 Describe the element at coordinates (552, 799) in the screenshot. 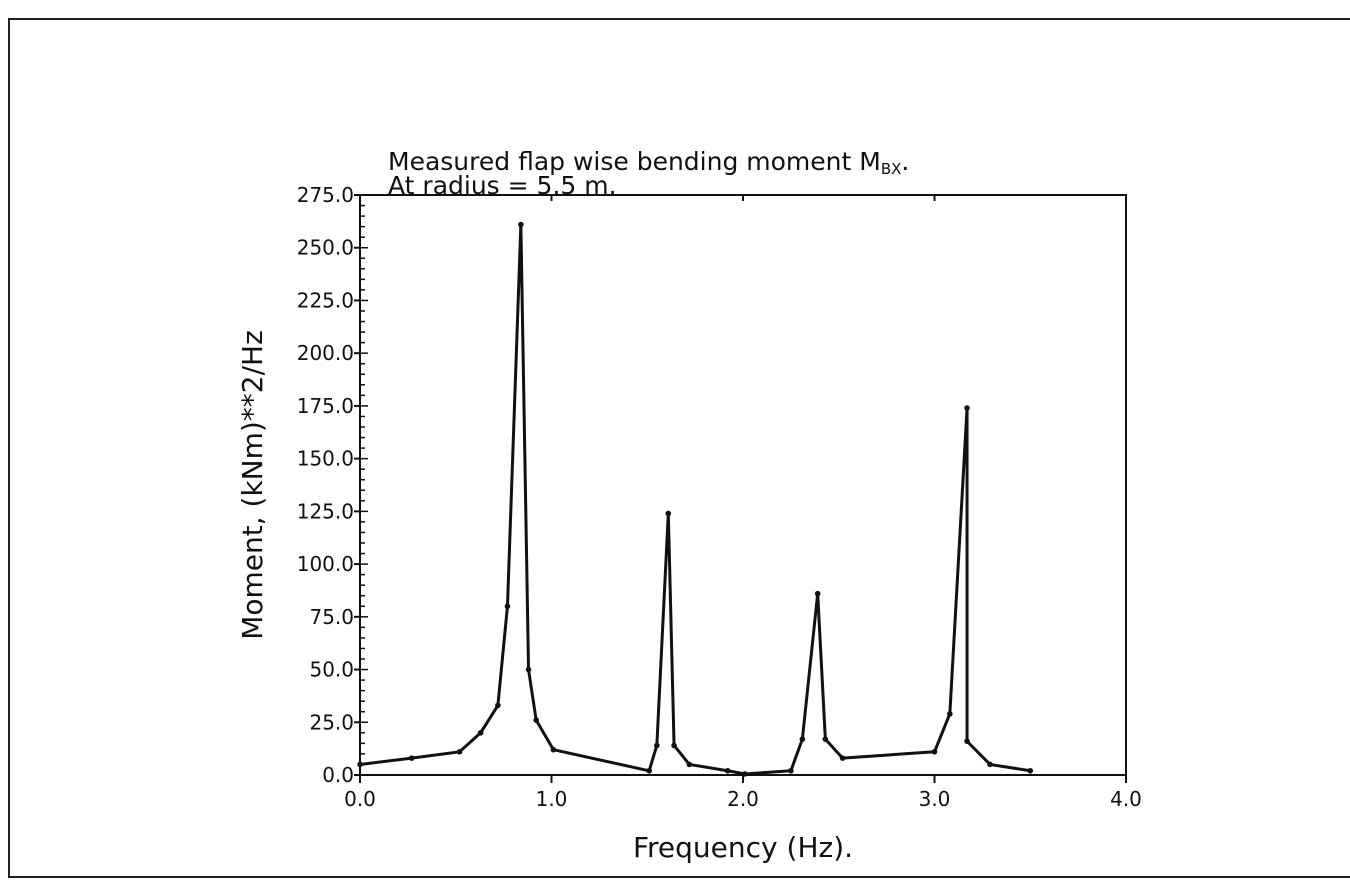

I see `x-tick-label: 1.0` at that location.